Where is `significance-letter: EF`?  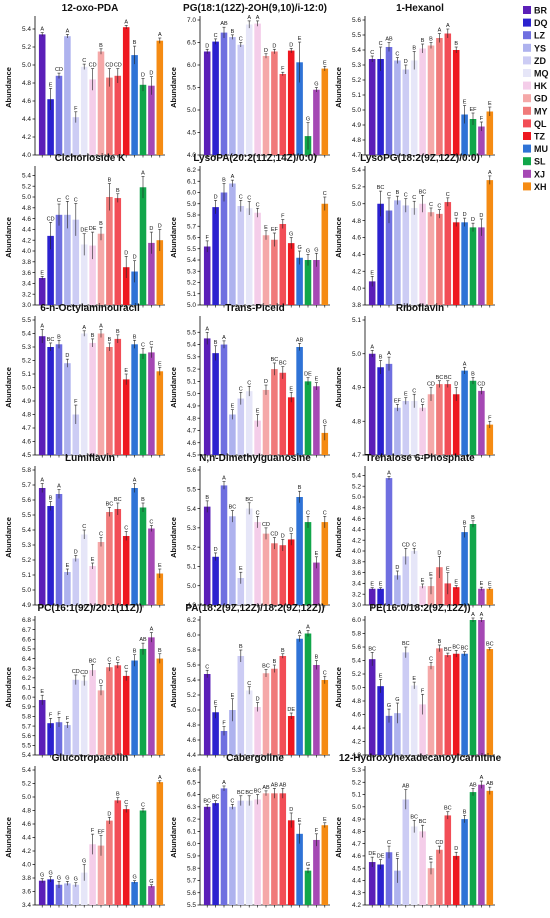 significance-letter: EF is located at coordinates (473, 110).